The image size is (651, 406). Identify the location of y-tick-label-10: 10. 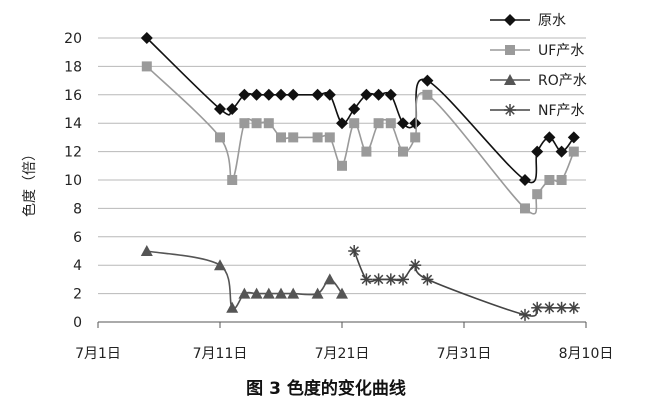
(73, 181).